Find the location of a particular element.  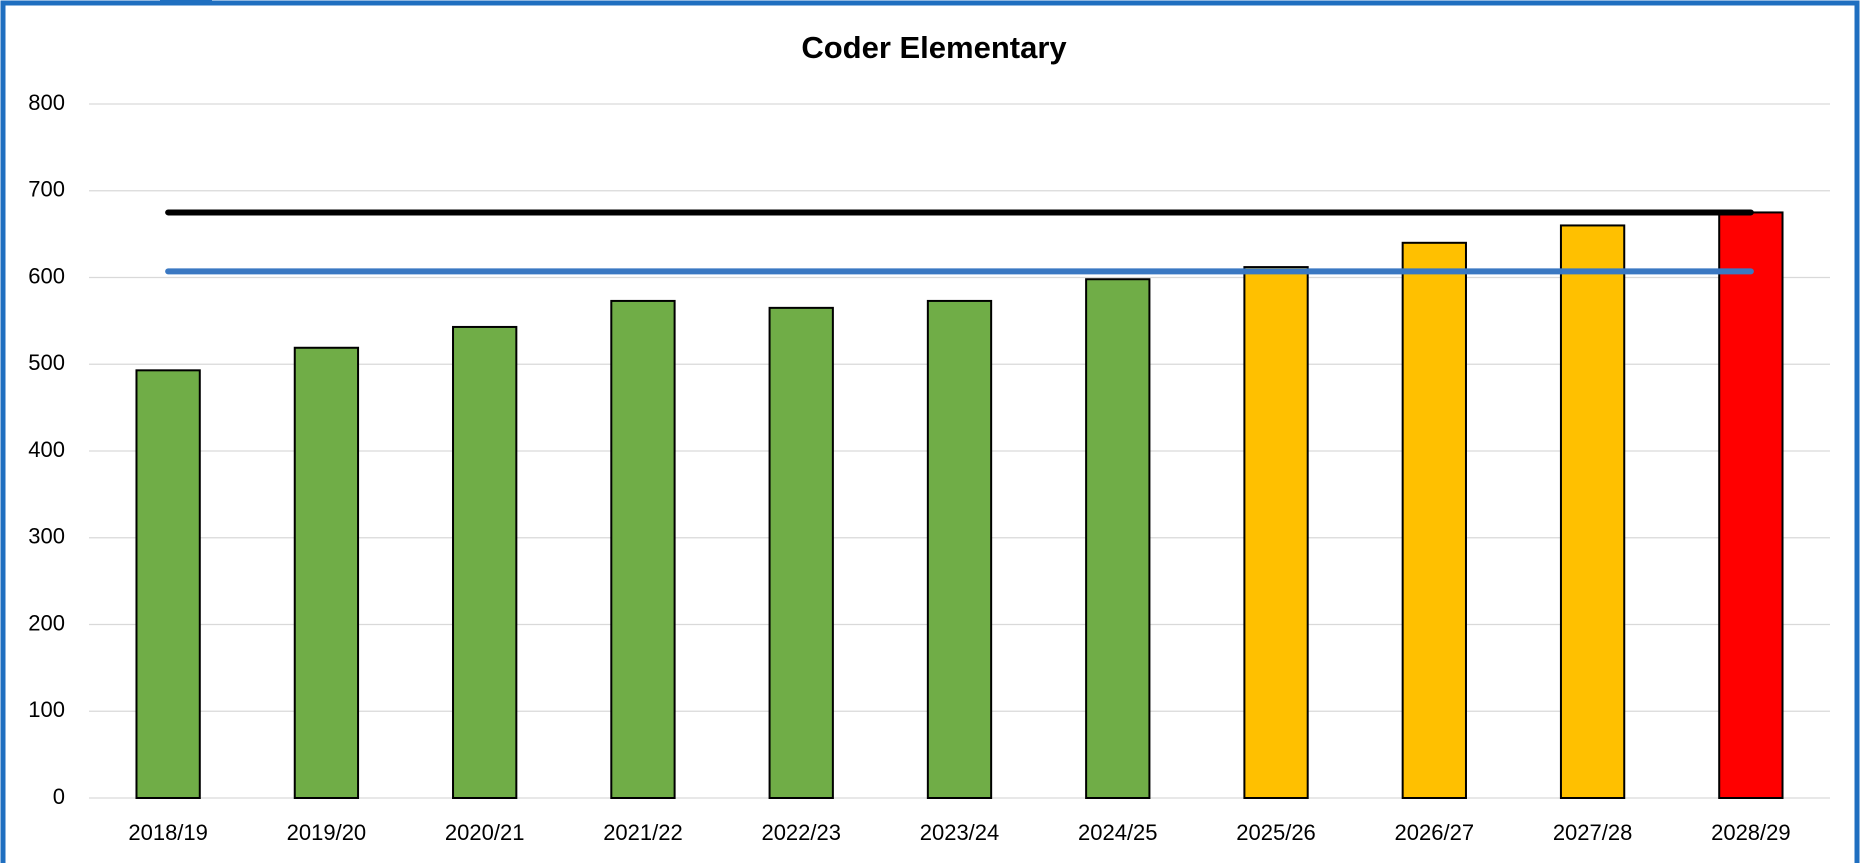

x-tick-label: 2021/22 is located at coordinates (643, 832).